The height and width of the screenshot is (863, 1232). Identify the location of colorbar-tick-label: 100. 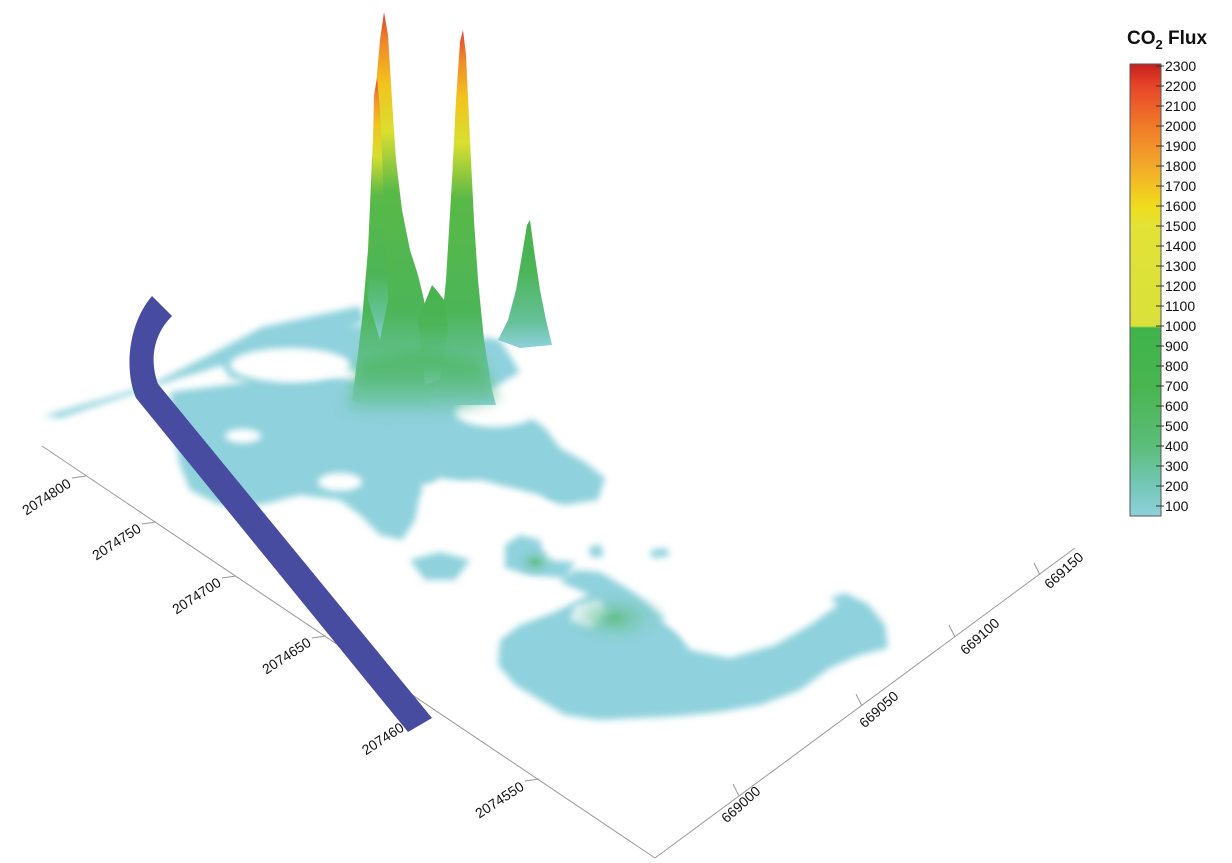
(1177, 506).